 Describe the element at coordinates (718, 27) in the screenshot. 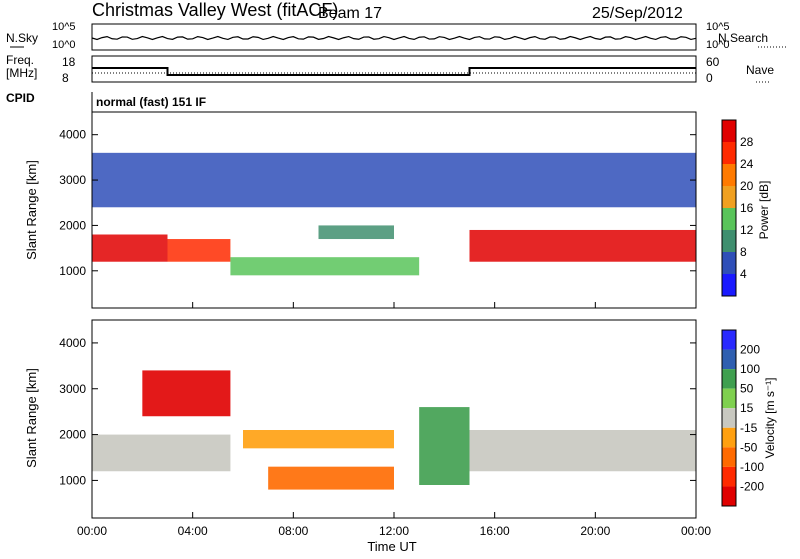

I see `noise-tick-high-right: 10^5` at that location.